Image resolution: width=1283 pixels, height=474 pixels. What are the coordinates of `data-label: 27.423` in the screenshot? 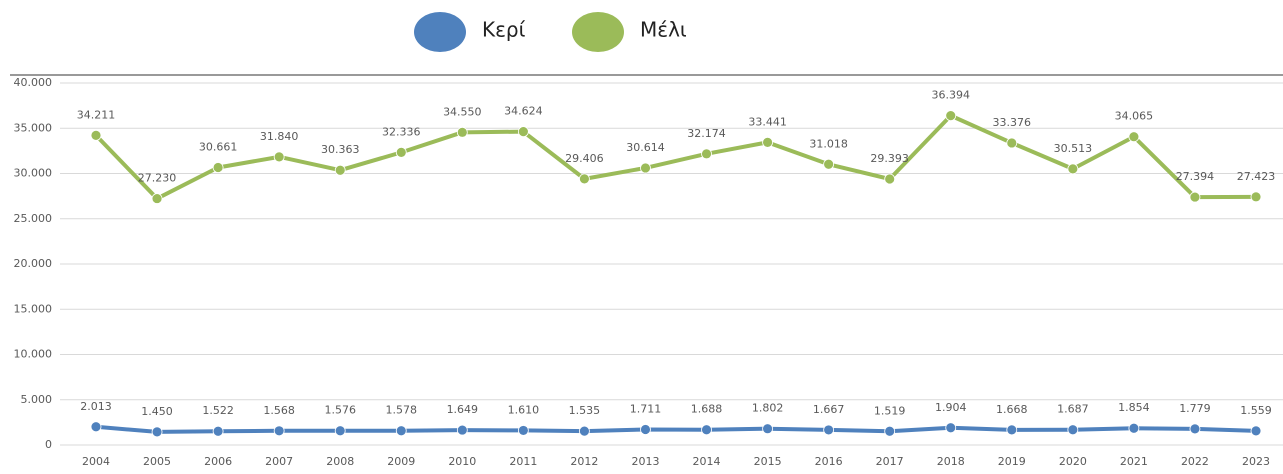 It's located at (1256, 176).